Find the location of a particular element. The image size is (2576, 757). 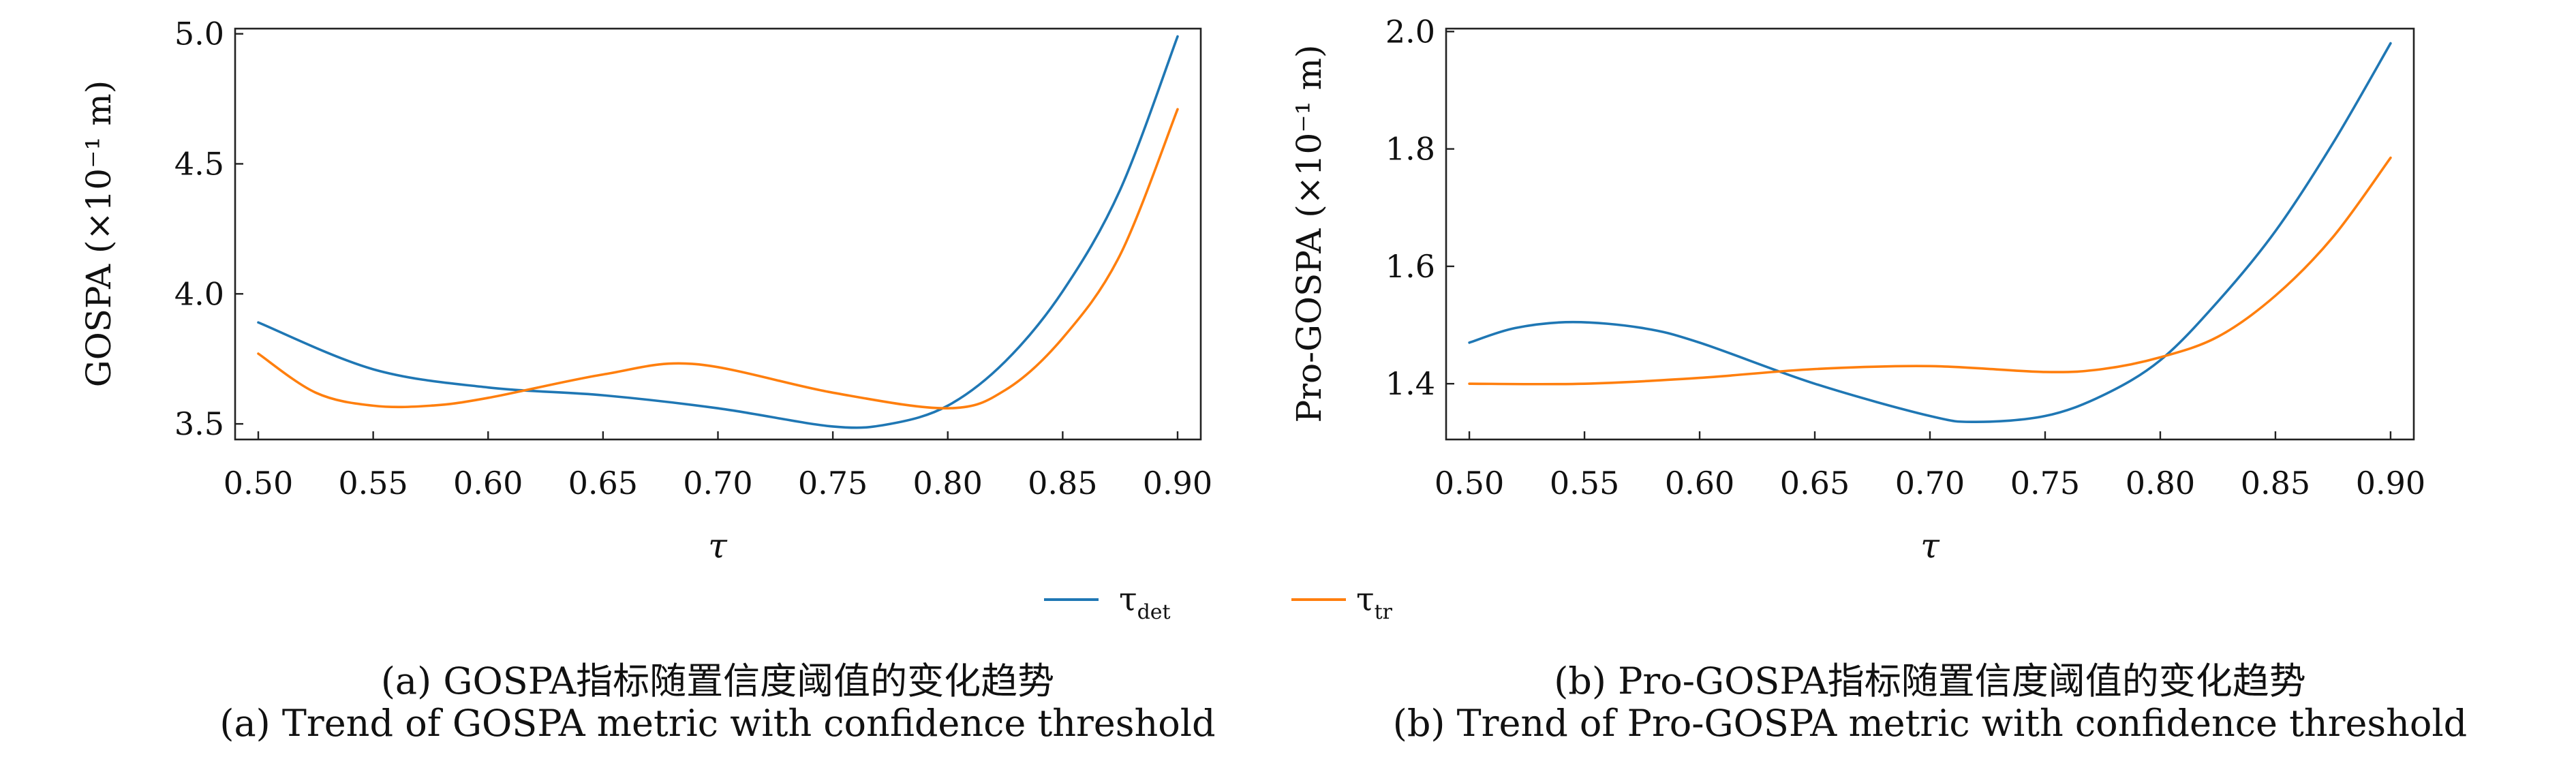

y-tick-label: 1.4 is located at coordinates (1410, 383).